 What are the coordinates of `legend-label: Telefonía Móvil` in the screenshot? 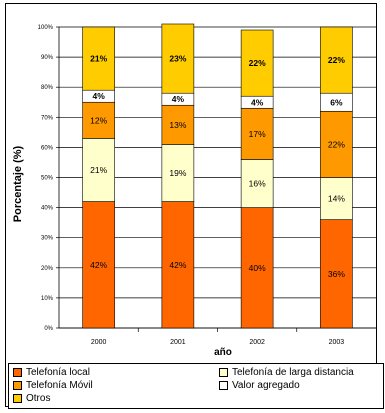 It's located at (59, 385).